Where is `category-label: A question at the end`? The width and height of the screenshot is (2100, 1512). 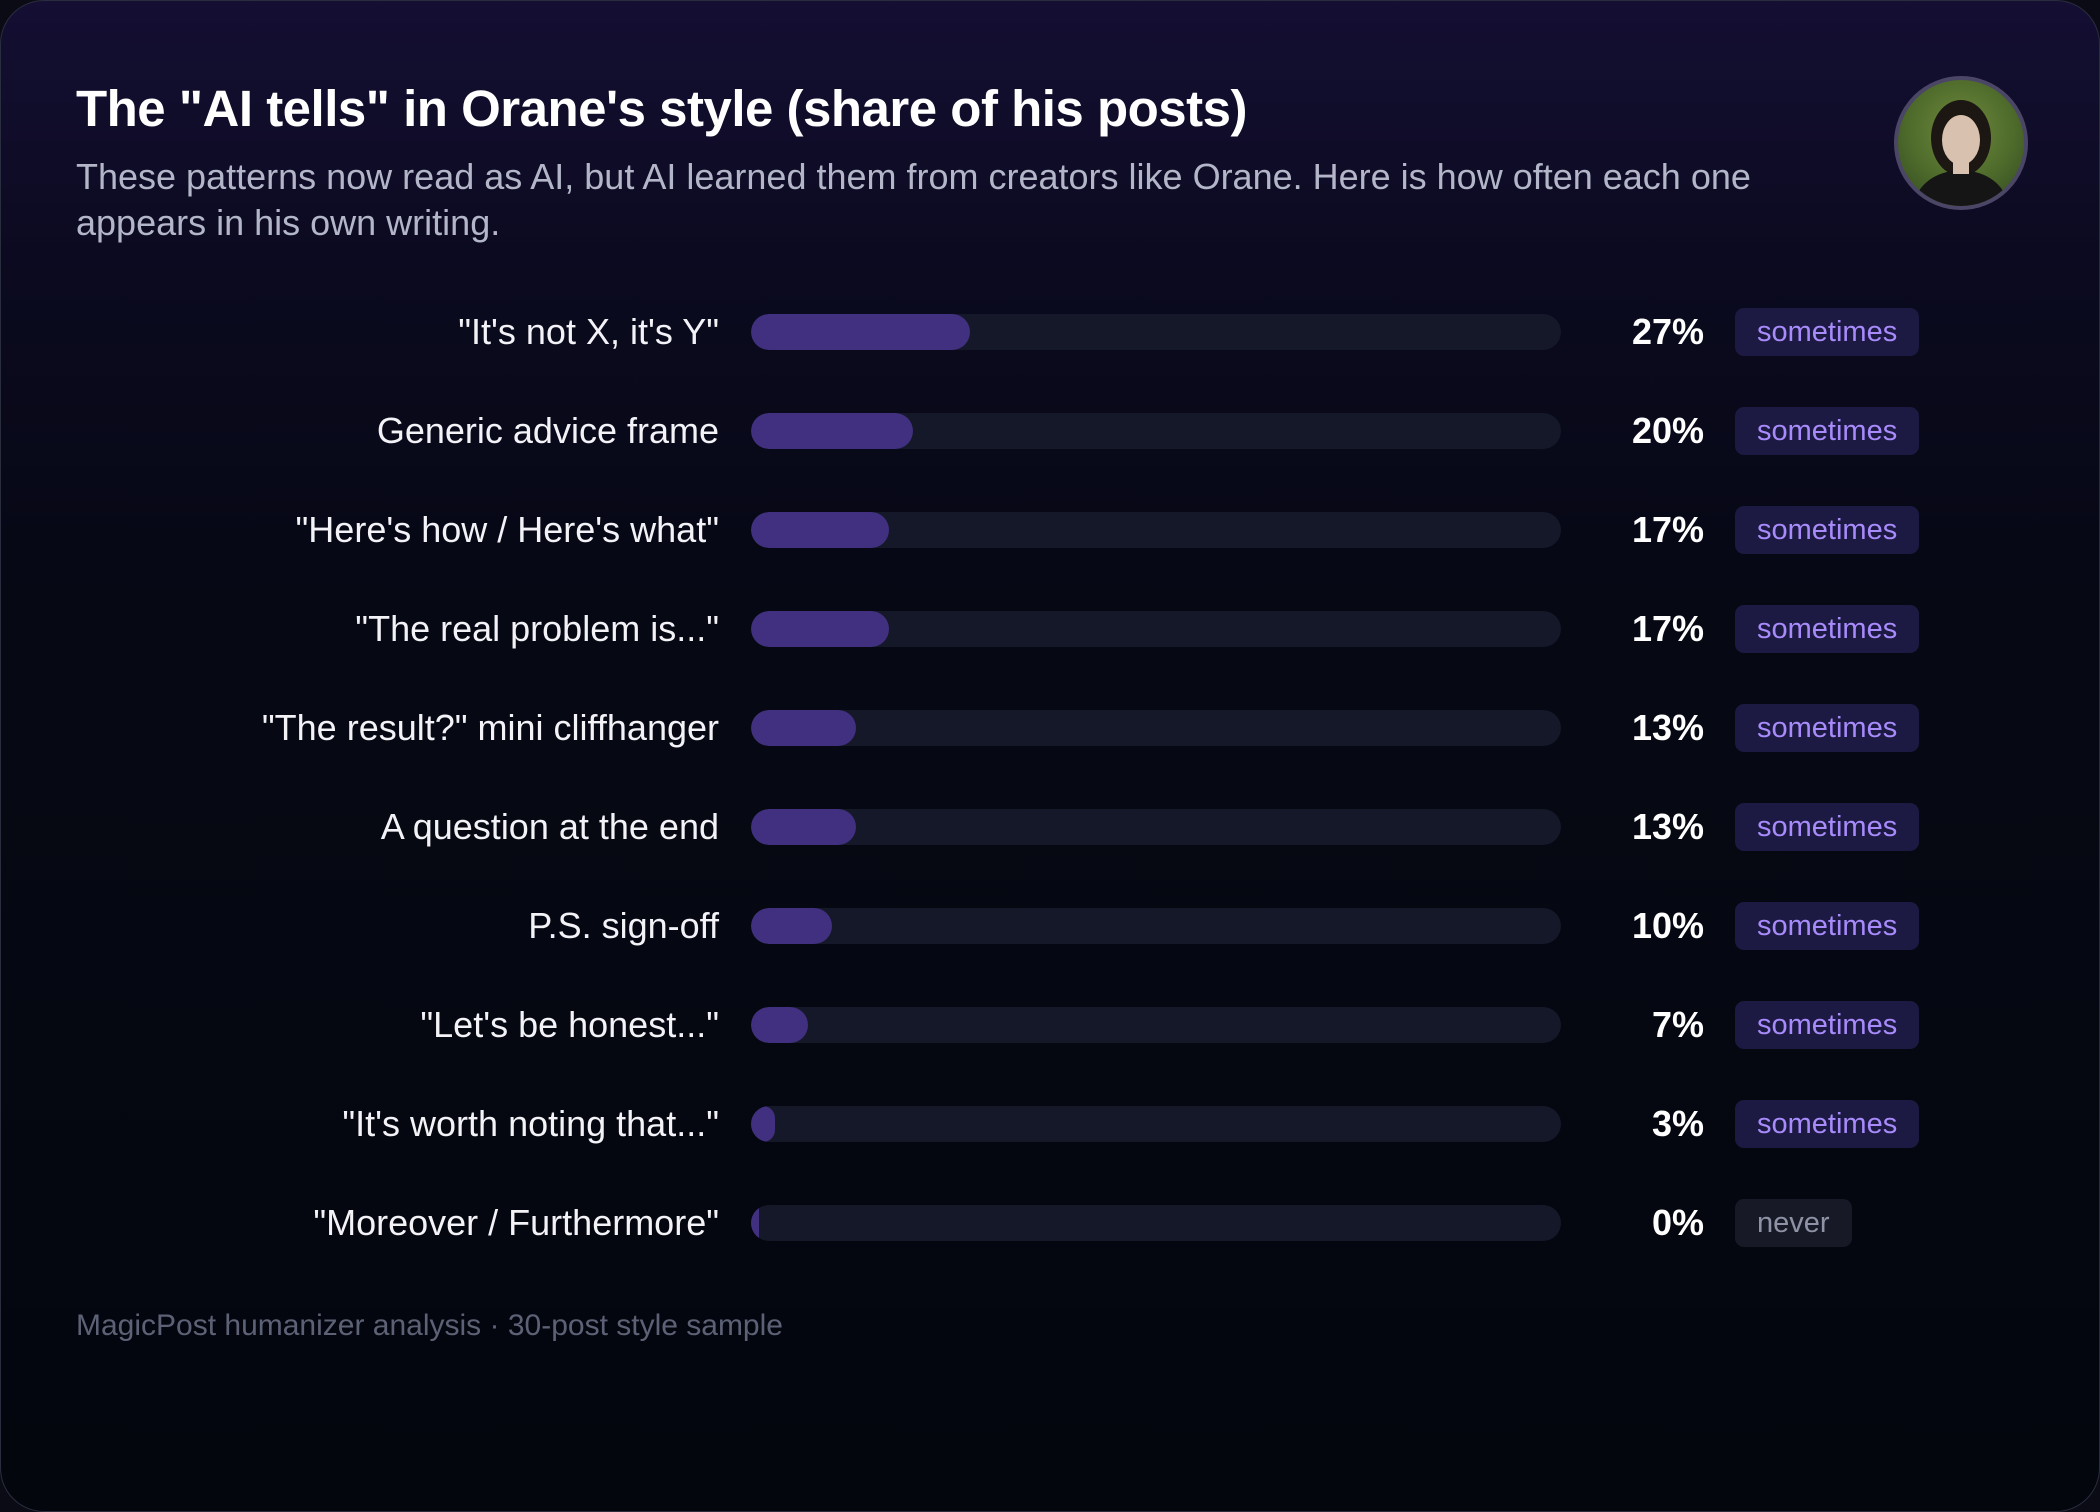 category-label: A question at the end is located at coordinates (549, 826).